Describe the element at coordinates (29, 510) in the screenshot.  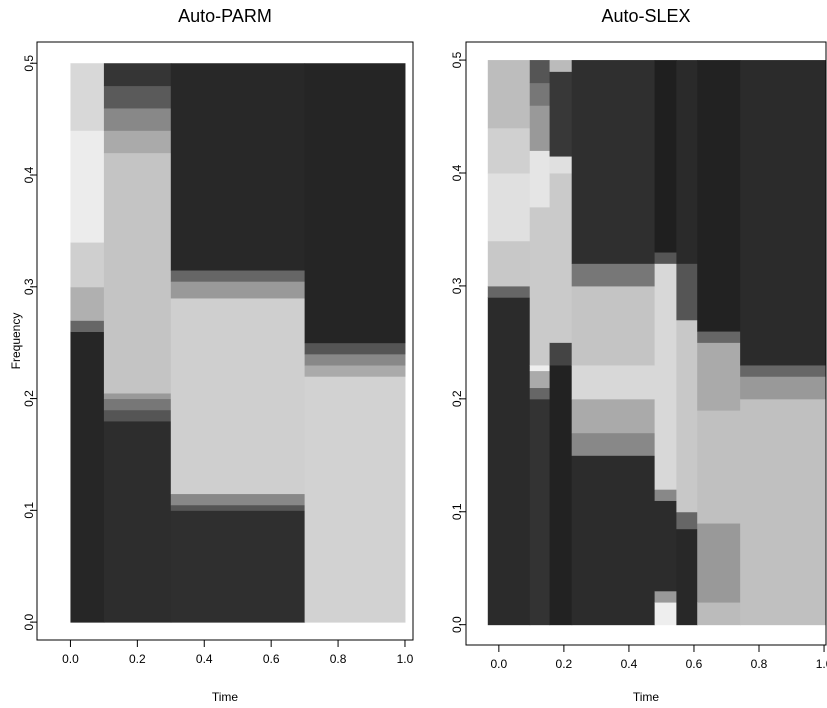
I see `y-tick-label: 0.1` at that location.